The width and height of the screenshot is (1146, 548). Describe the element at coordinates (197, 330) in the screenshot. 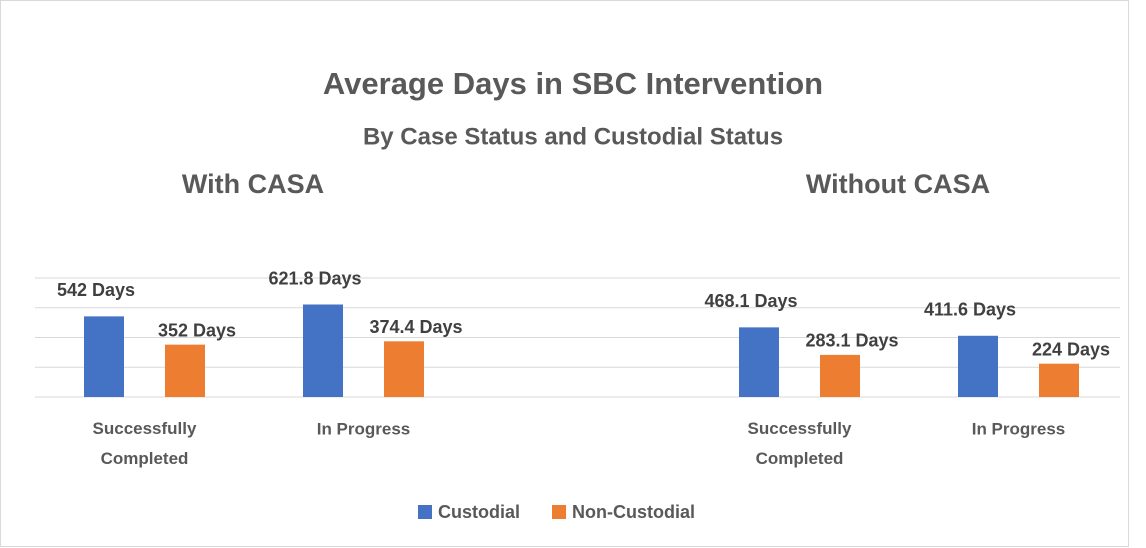

I see `data-label: 352 Days` at that location.